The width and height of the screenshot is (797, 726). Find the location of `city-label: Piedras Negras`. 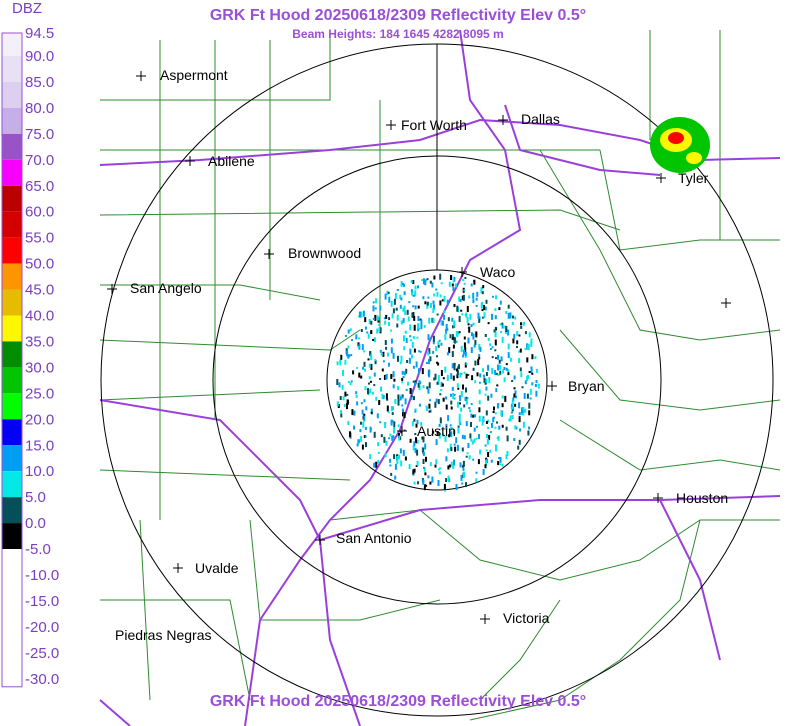

city-label: Piedras Negras is located at coordinates (163, 635).